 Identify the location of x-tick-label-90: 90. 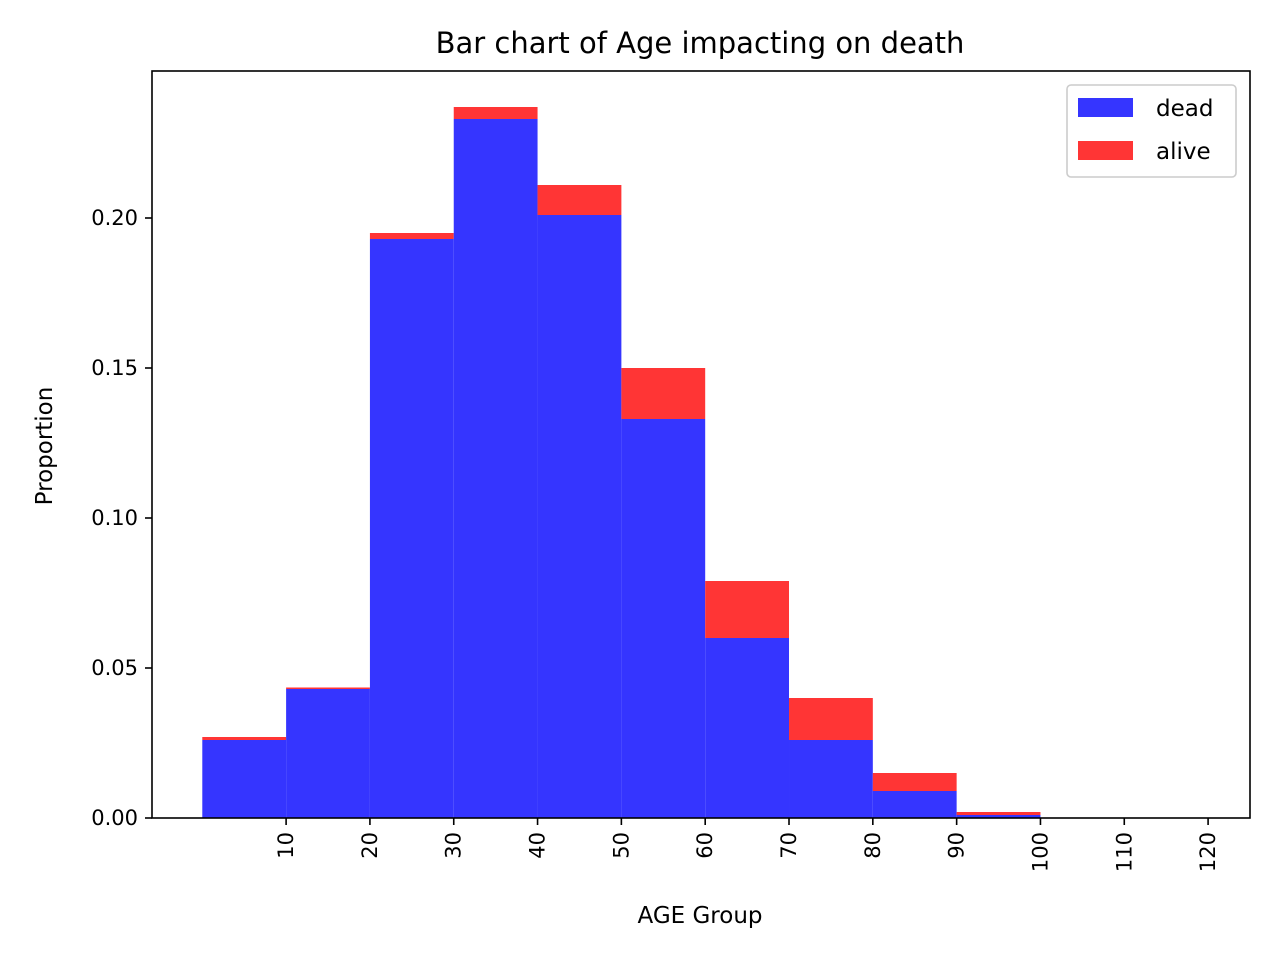
(957, 845).